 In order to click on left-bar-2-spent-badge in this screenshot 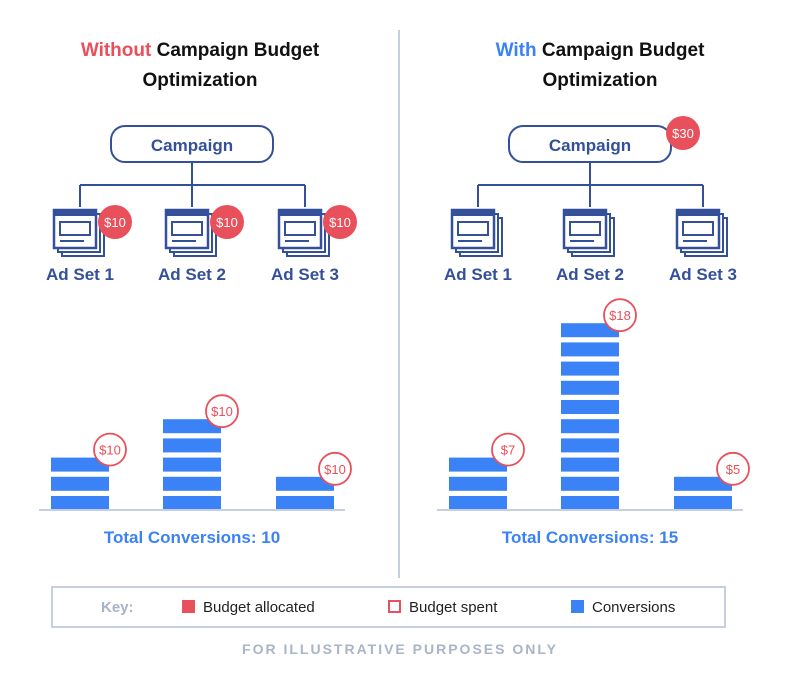, I will do `click(222, 411)`.